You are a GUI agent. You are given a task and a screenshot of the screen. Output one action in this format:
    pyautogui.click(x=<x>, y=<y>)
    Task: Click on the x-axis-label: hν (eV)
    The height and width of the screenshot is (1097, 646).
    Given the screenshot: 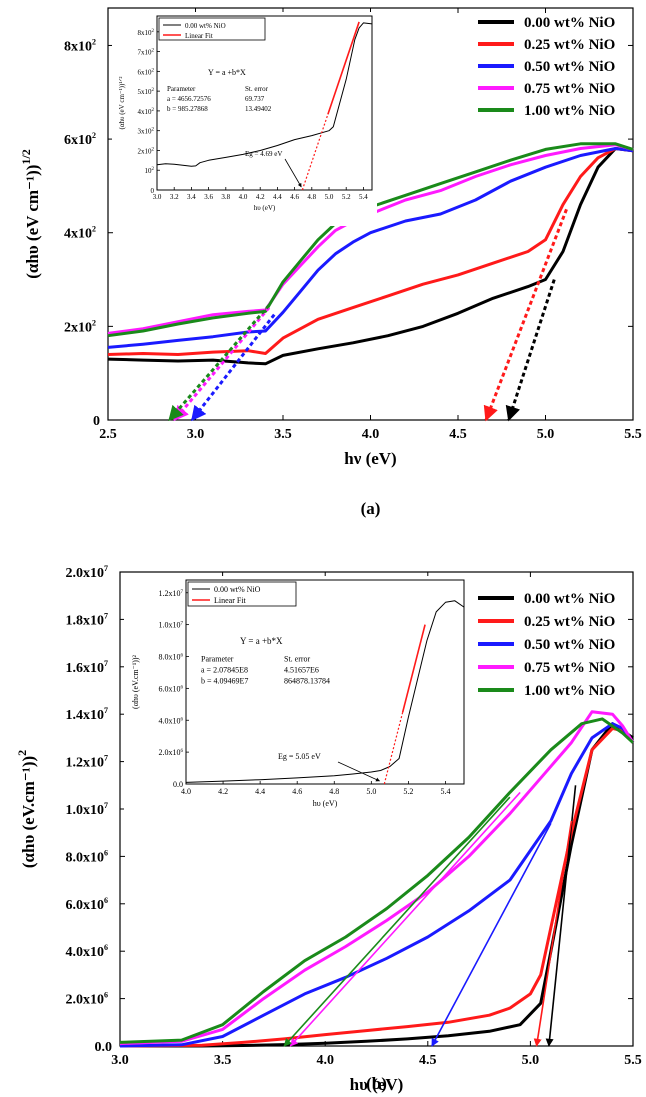 What is the action you would take?
    pyautogui.click(x=370, y=458)
    